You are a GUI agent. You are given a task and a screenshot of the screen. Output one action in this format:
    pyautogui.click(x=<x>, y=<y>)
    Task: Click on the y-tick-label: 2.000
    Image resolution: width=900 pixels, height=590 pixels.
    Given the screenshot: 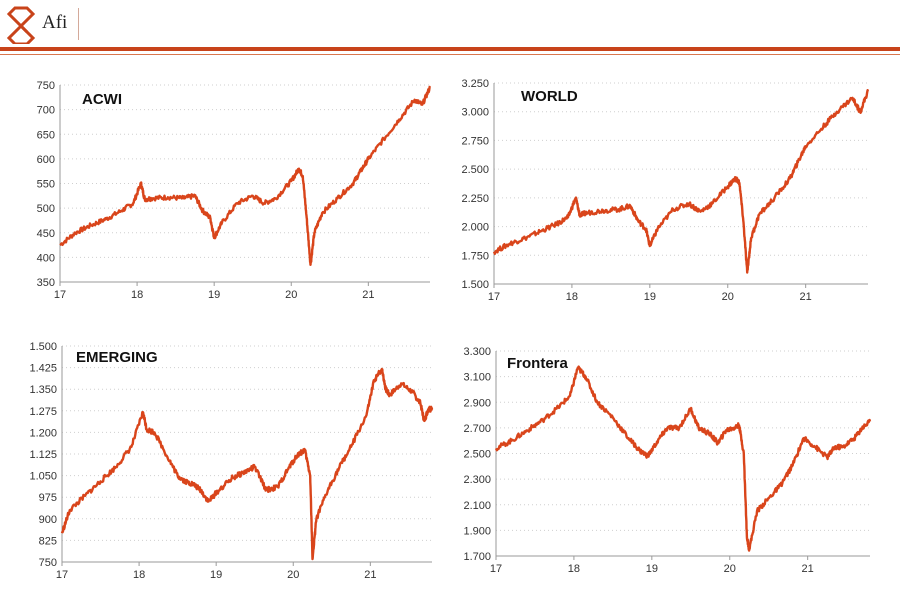 What is the action you would take?
    pyautogui.click(x=475, y=228)
    